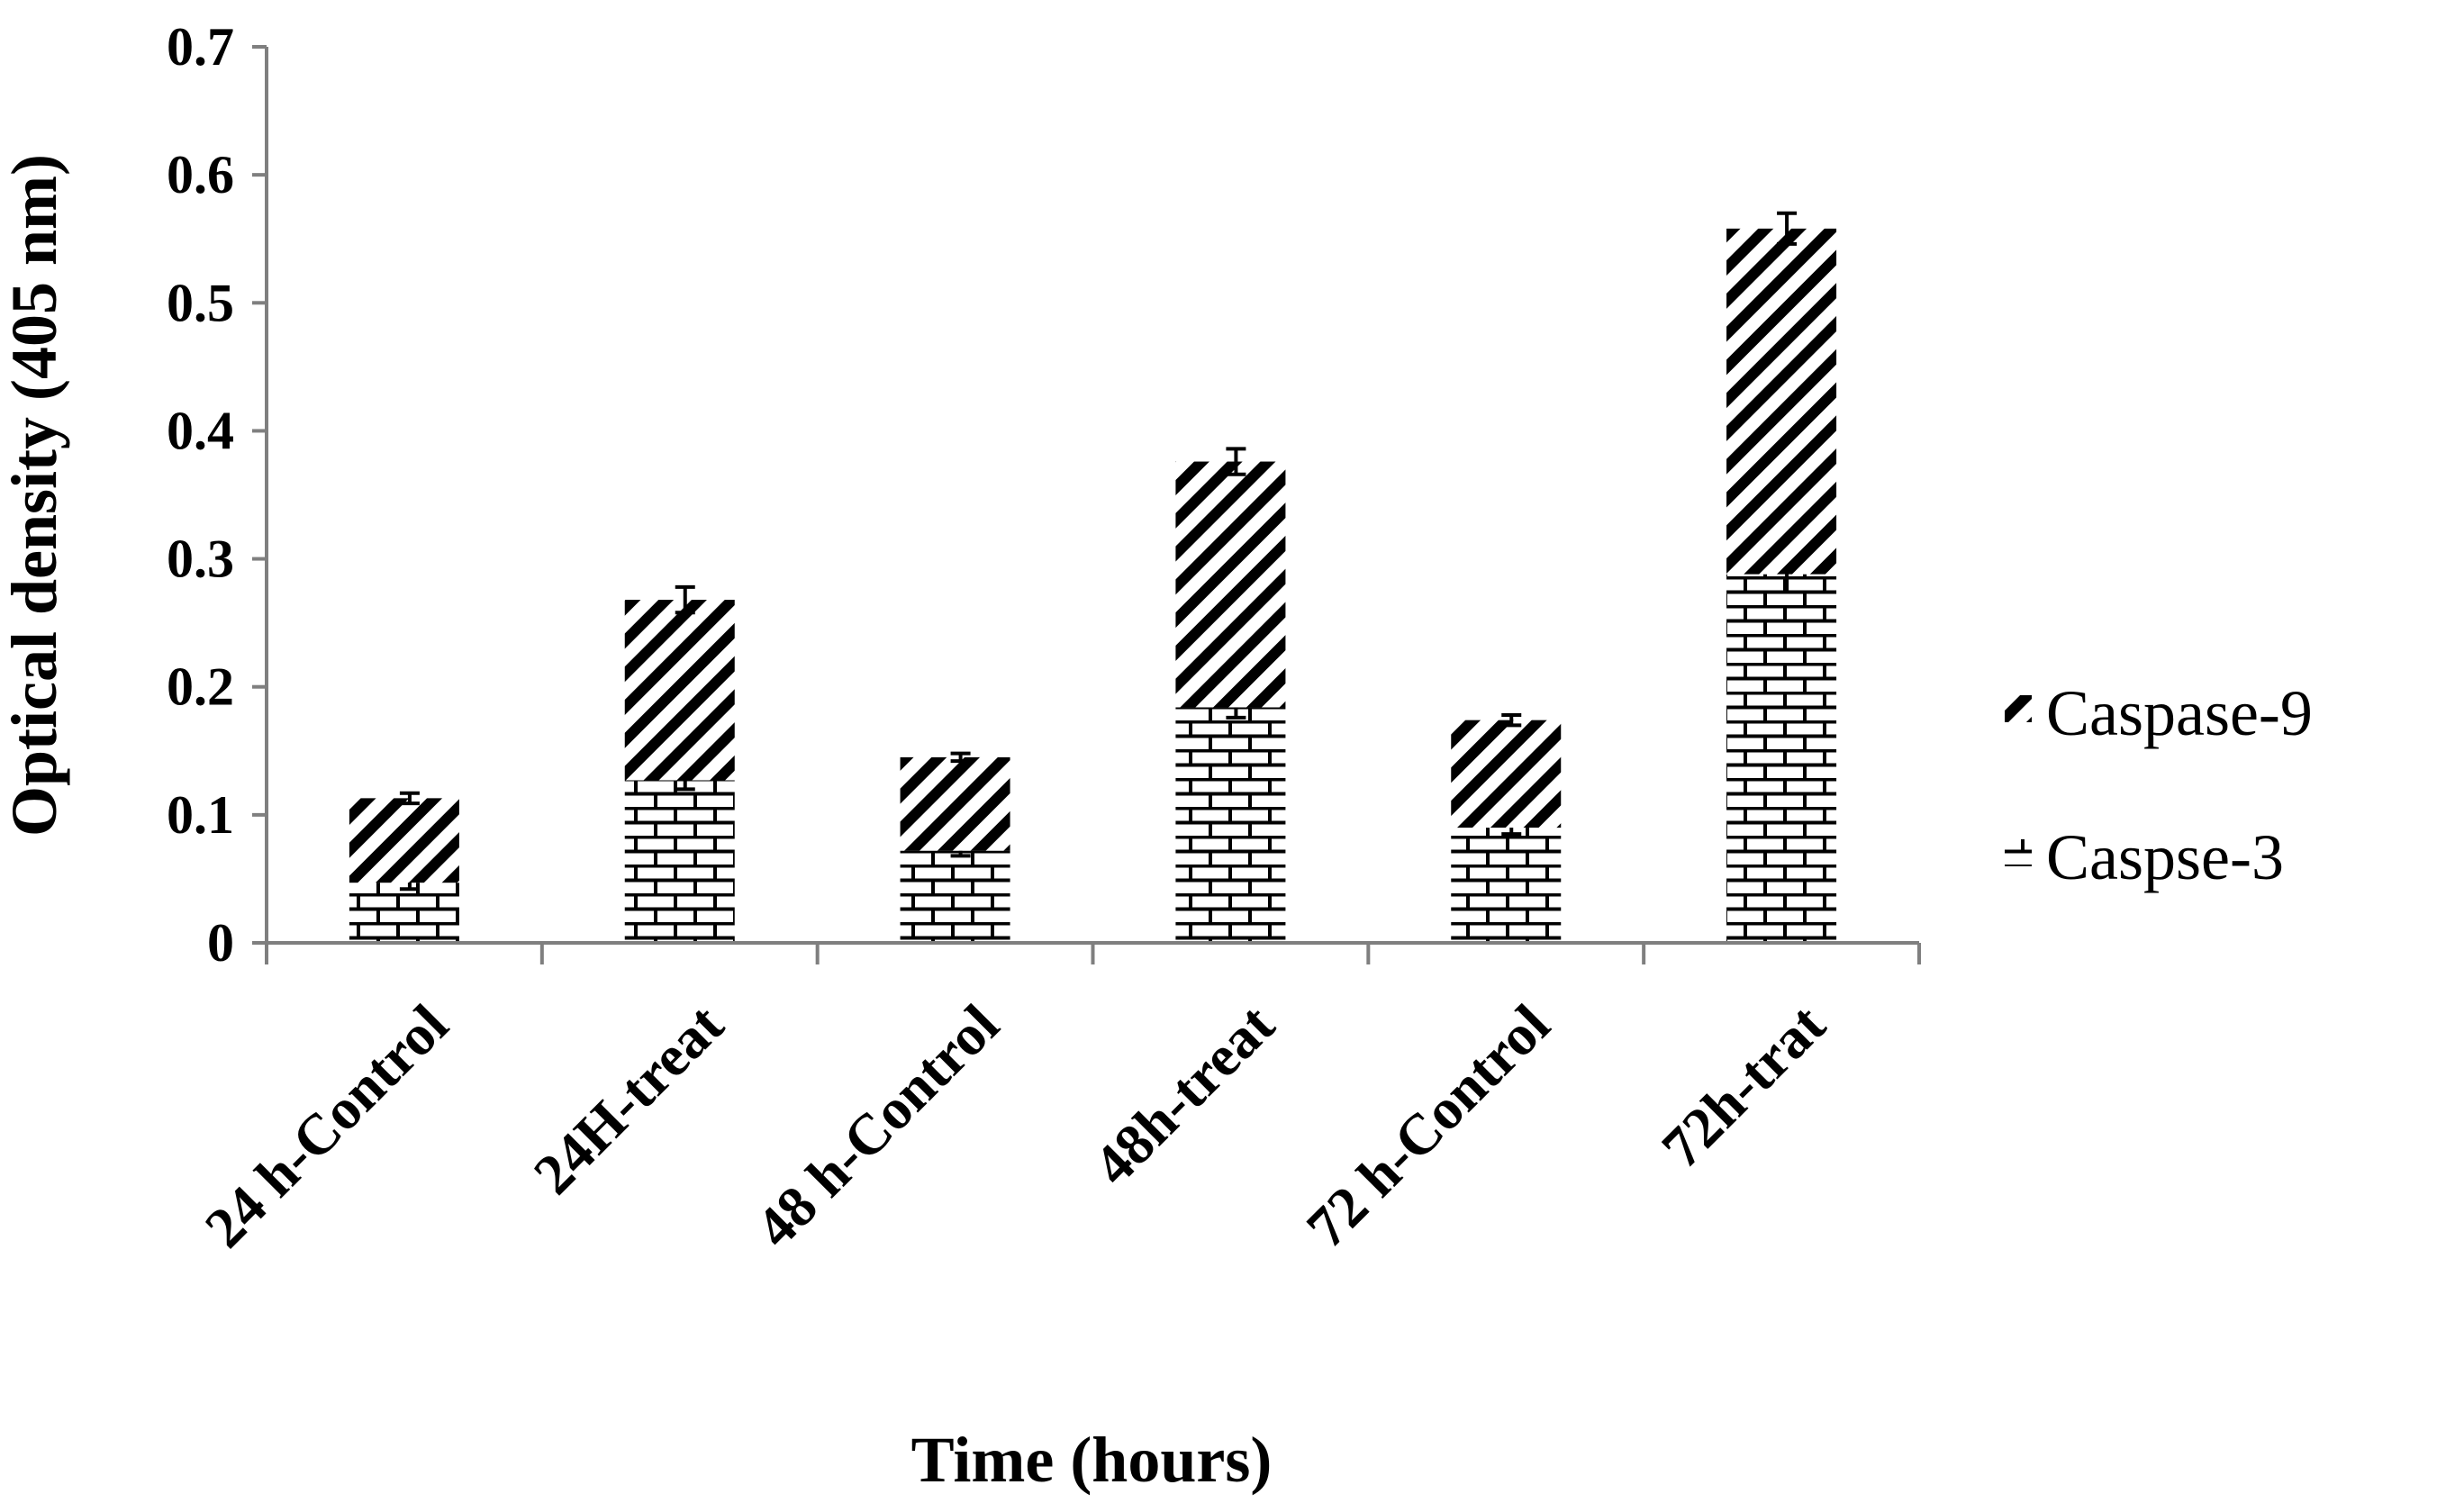 This screenshot has height=1512, width=2455. What do you see at coordinates (877, 1126) in the screenshot?
I see `x-category-label: 48 h-Control` at bounding box center [877, 1126].